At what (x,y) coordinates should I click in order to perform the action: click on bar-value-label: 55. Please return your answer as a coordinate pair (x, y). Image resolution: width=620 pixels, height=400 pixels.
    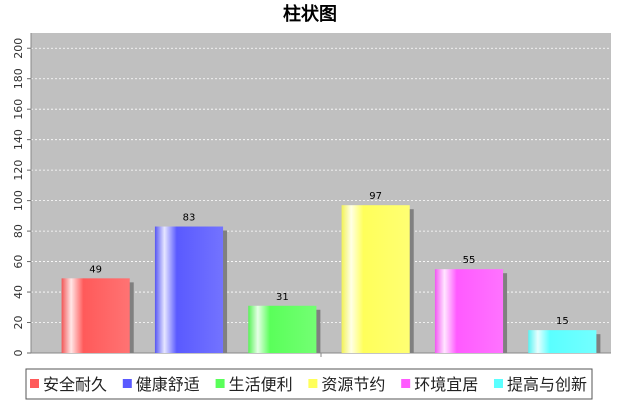
    Looking at the image, I should click on (469, 260).